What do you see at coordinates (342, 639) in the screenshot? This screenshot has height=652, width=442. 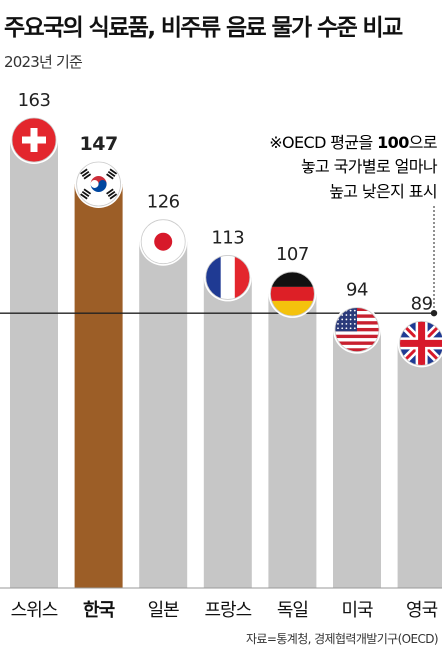 I see `source-note: 자료=통계청, 경제협력개발기구(OECD)` at bounding box center [342, 639].